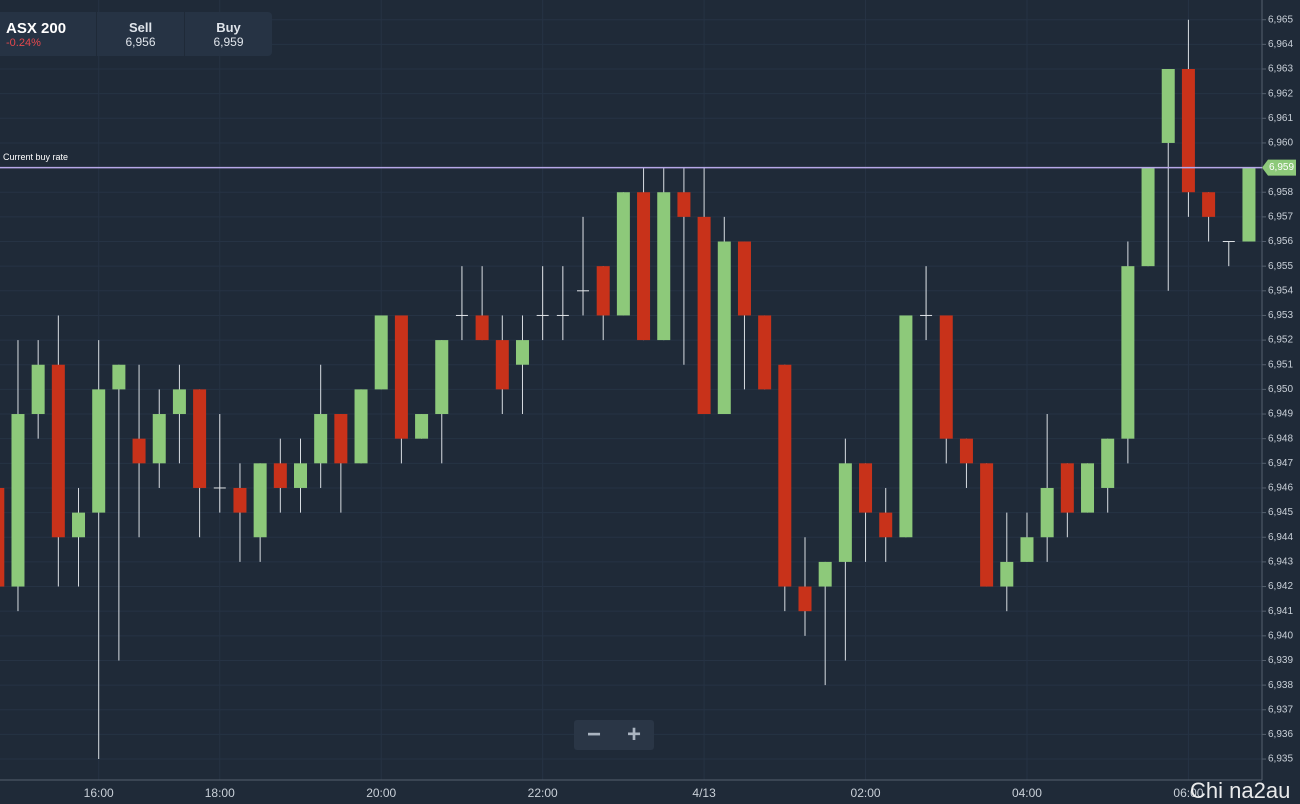 Image resolution: width=1300 pixels, height=804 pixels. What do you see at coordinates (1280, 241) in the screenshot?
I see `y-tick-label: 6,956` at bounding box center [1280, 241].